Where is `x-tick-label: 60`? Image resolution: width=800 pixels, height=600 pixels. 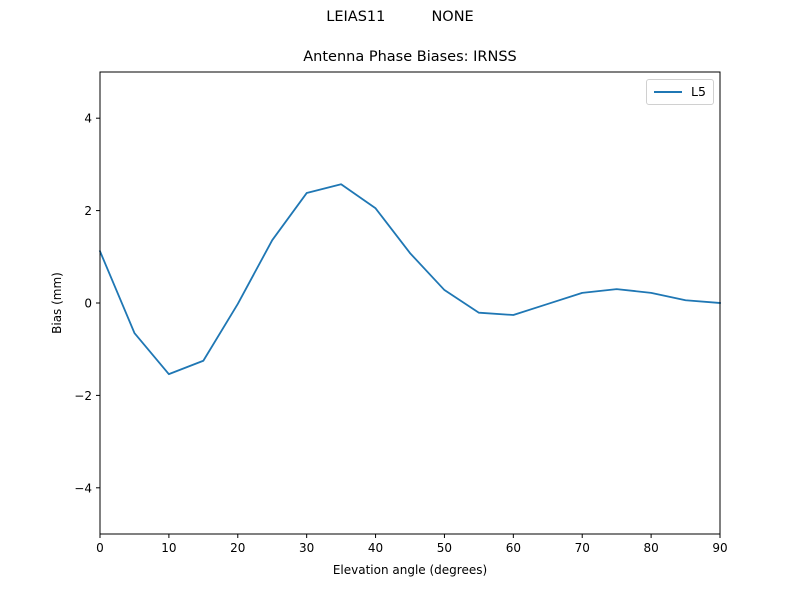 x-tick-label: 60 is located at coordinates (513, 548).